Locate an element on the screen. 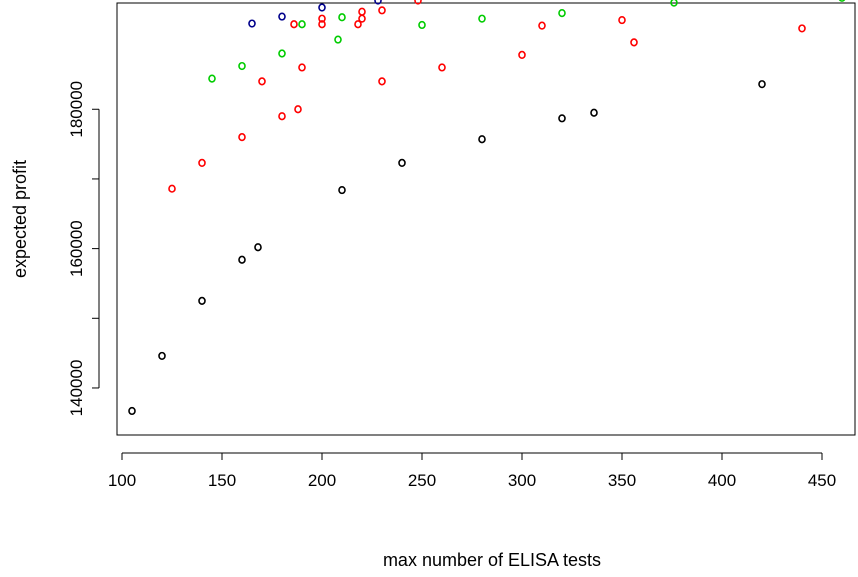 The width and height of the screenshot is (858, 577). y-axis-label: expected profit is located at coordinates (20, 219).